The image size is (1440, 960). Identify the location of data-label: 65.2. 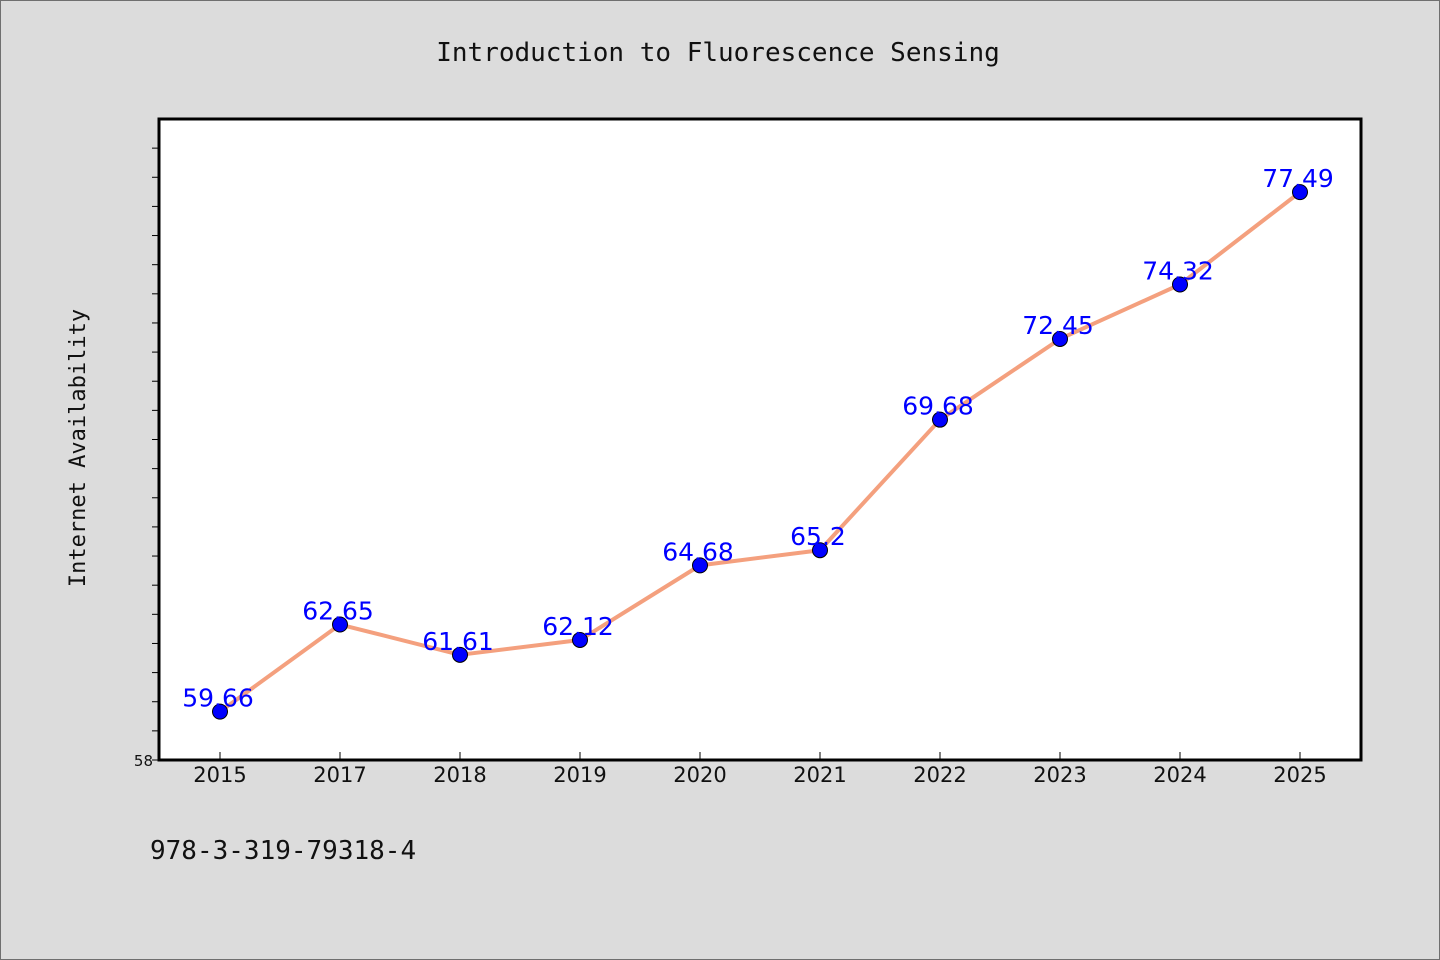
(818, 536).